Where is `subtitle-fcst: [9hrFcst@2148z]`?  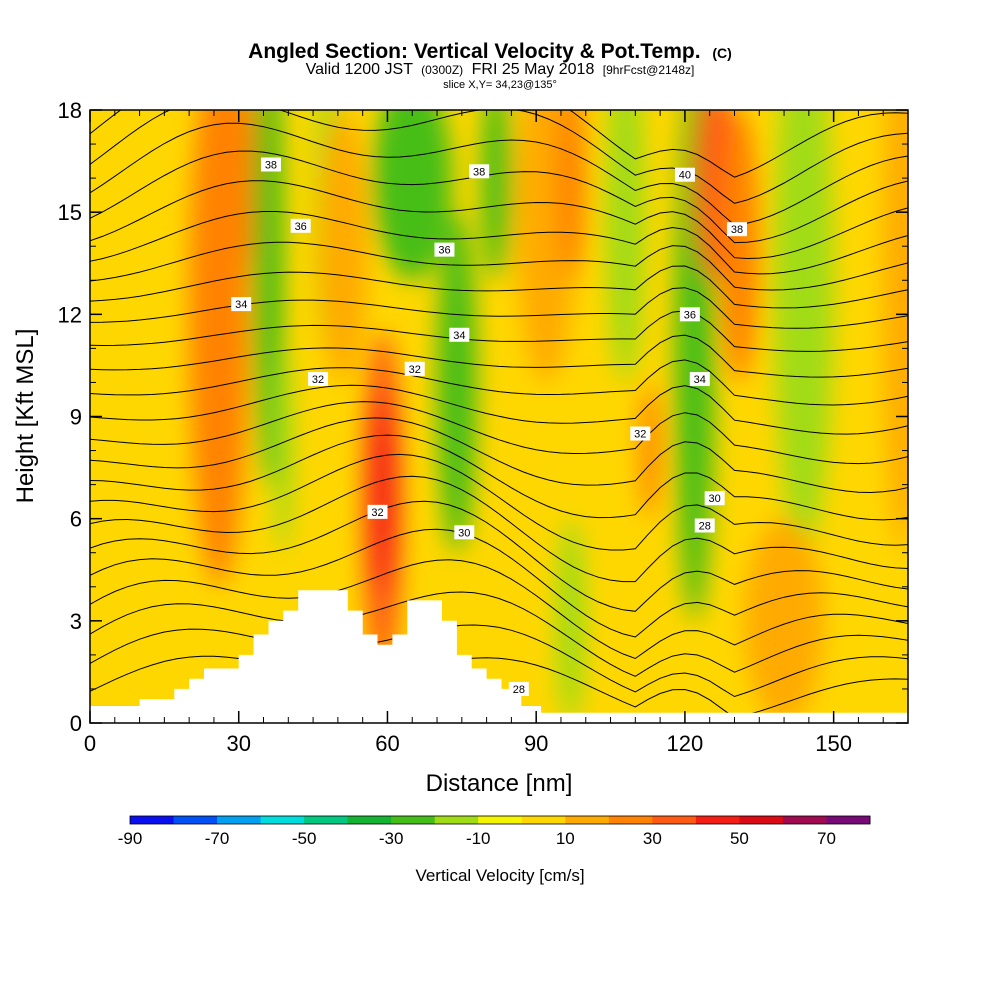 subtitle-fcst: [9hrFcst@2148z] is located at coordinates (649, 70).